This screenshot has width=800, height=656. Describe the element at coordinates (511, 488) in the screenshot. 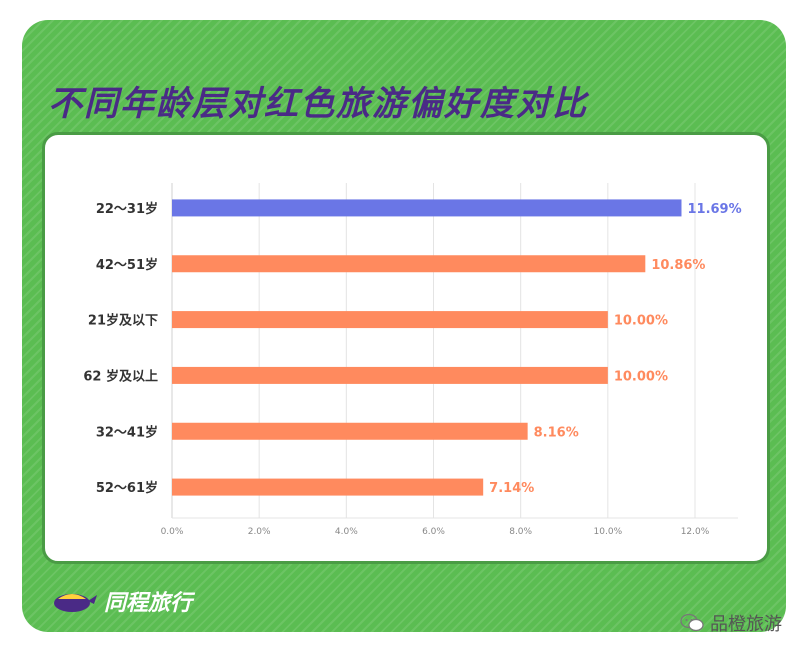

I see `data-label: 7.14%` at that location.